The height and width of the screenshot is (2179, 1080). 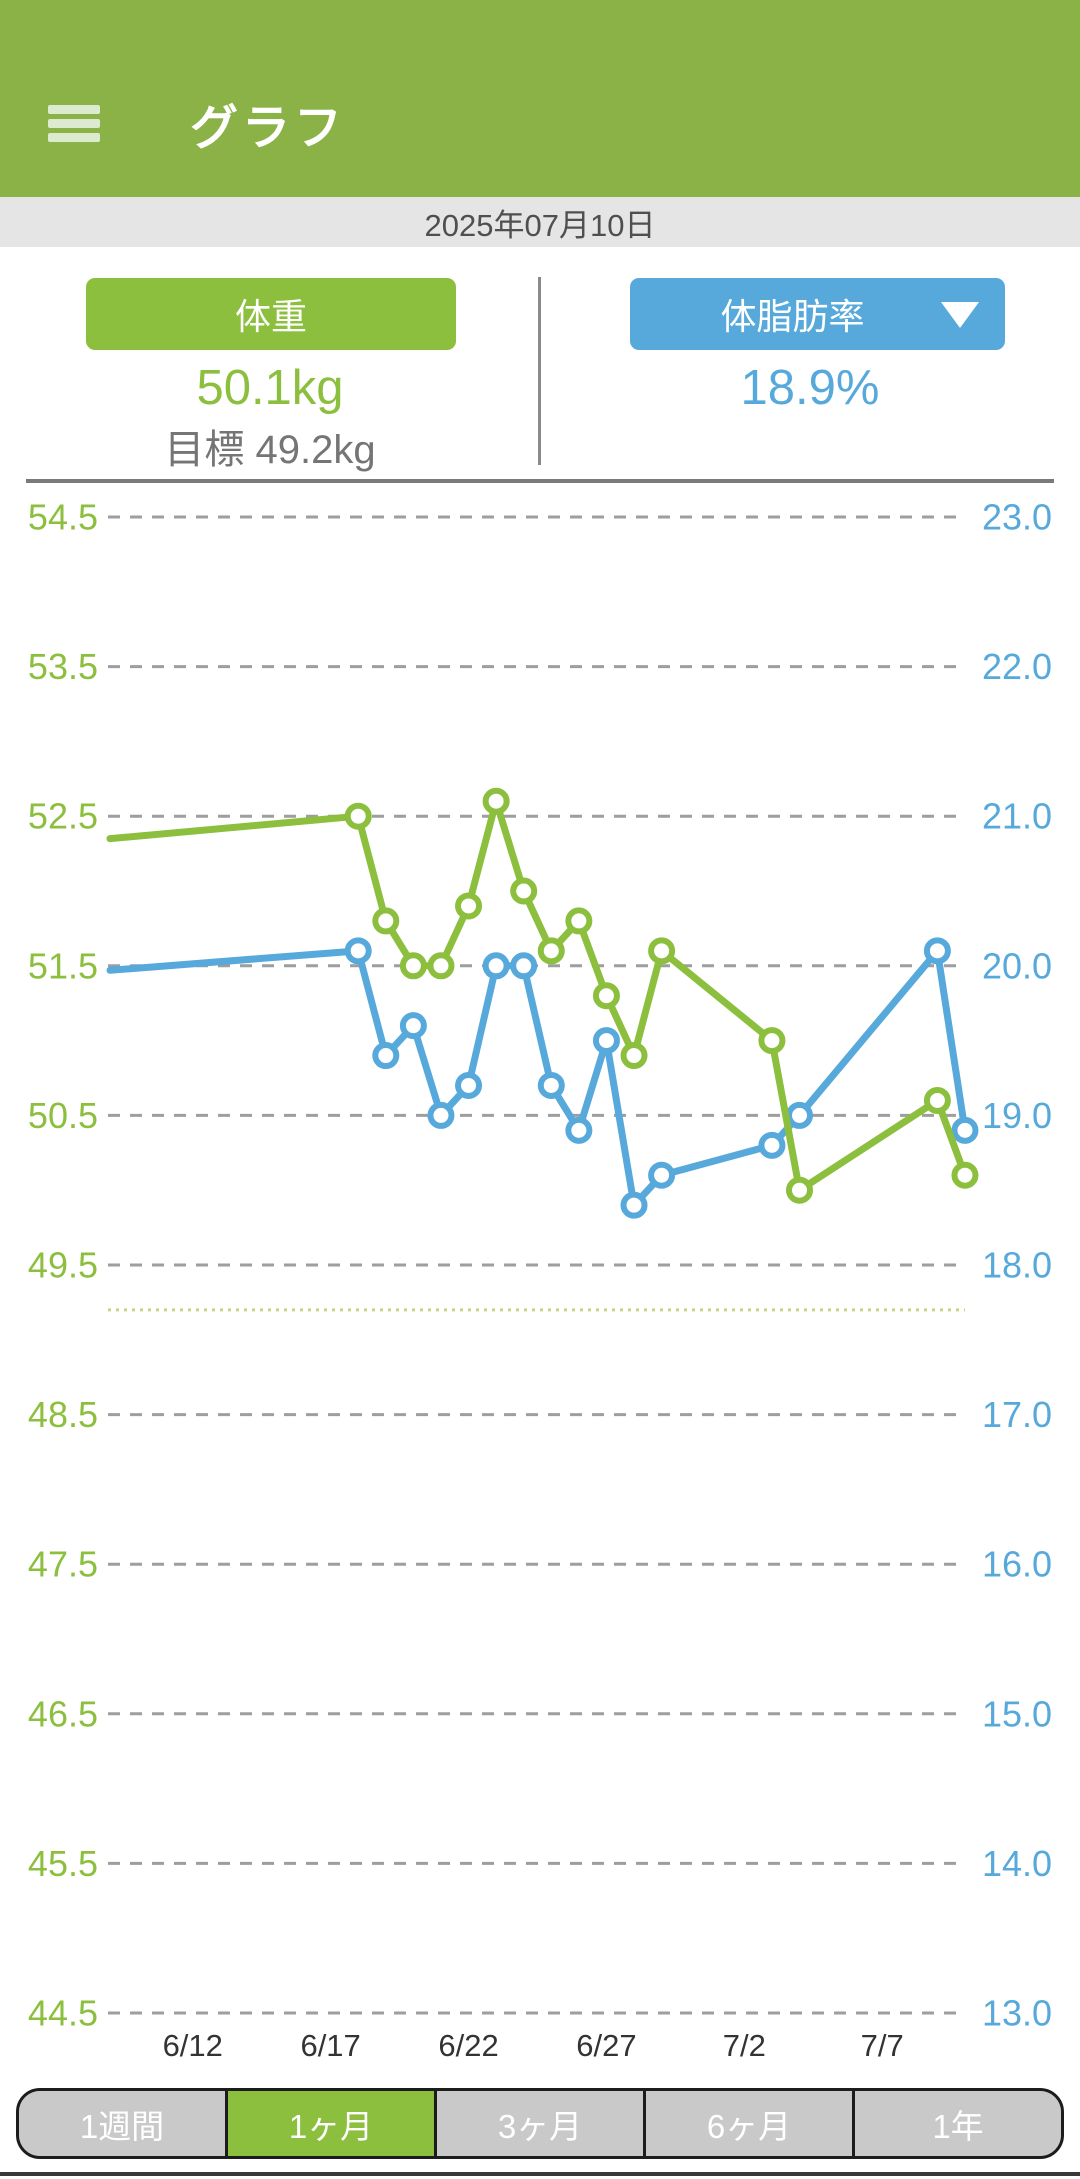 What do you see at coordinates (1017, 517) in the screenshot?
I see `right-axis-tick-label: 23.0` at bounding box center [1017, 517].